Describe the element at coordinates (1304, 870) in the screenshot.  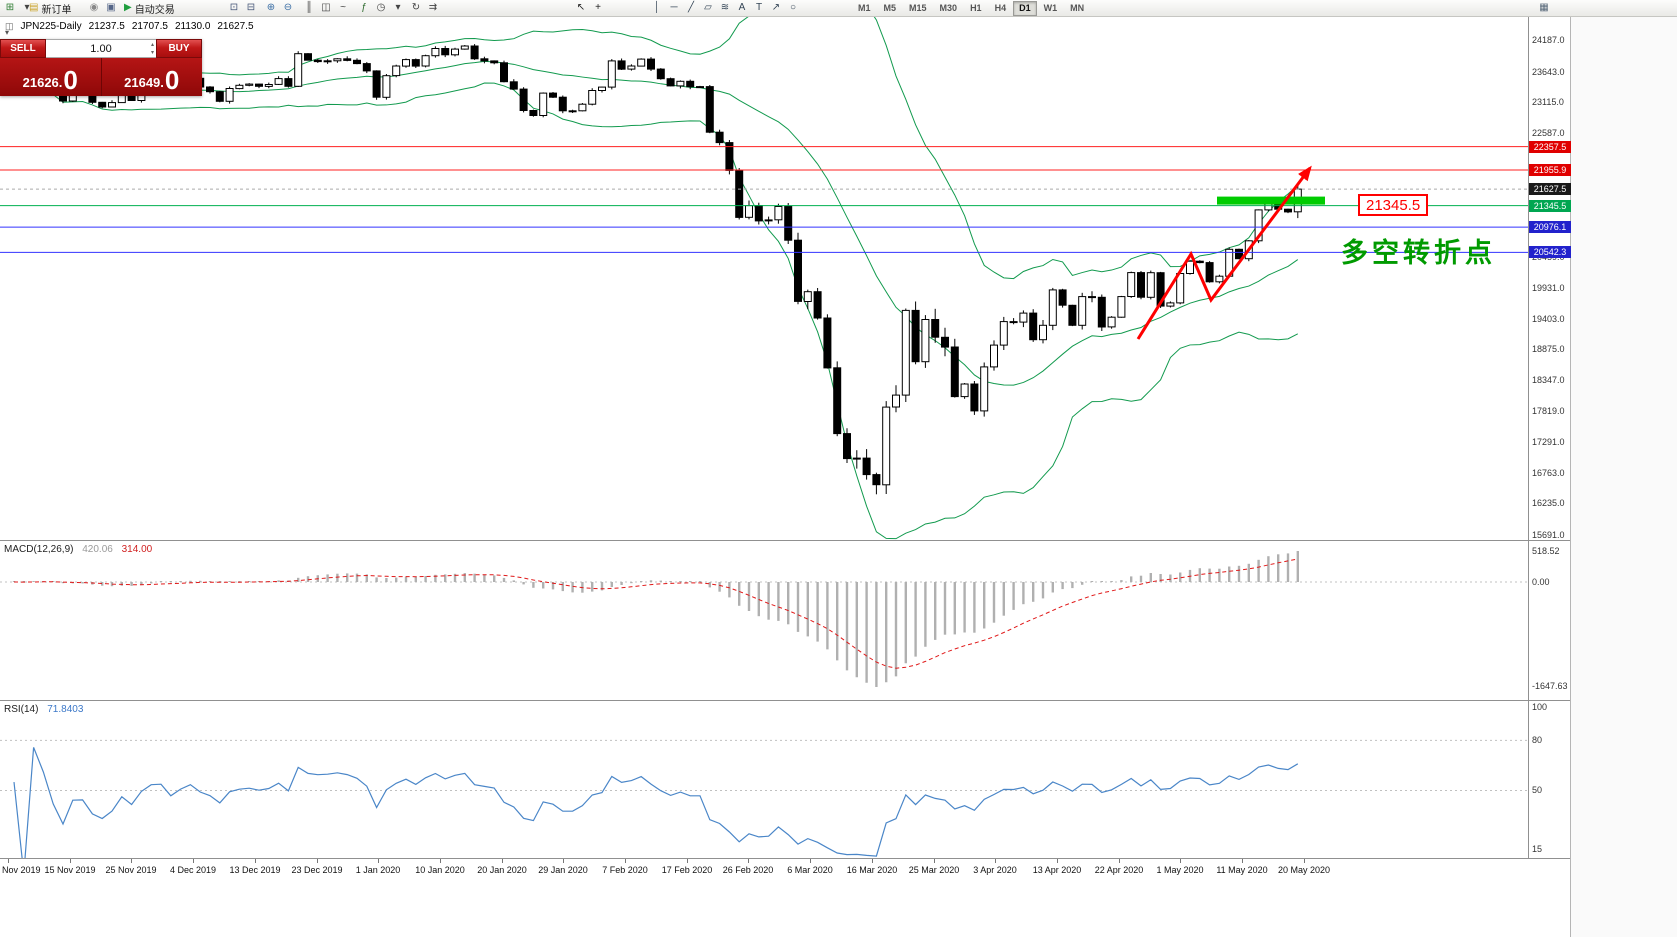
I see `date-label: 20 May 2020` at that location.